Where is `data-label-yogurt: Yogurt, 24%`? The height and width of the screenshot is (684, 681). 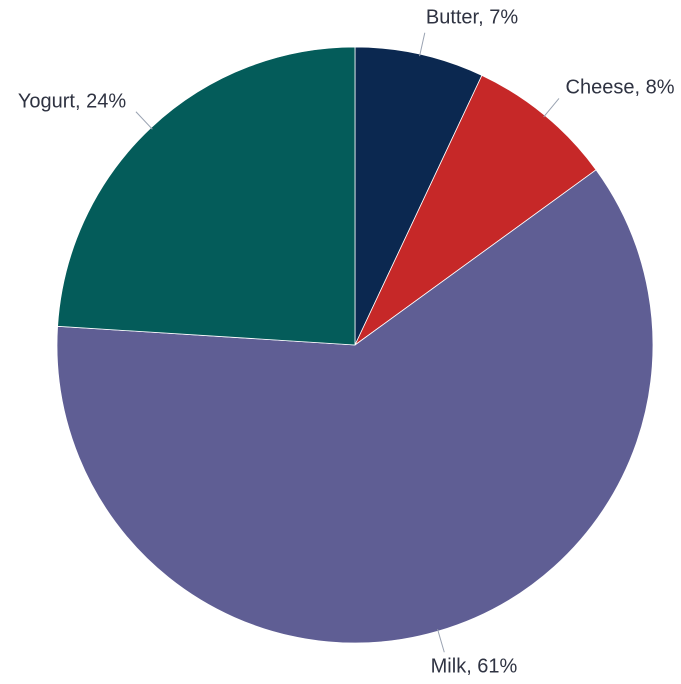
data-label-yogurt: Yogurt, 24% is located at coordinates (72, 101).